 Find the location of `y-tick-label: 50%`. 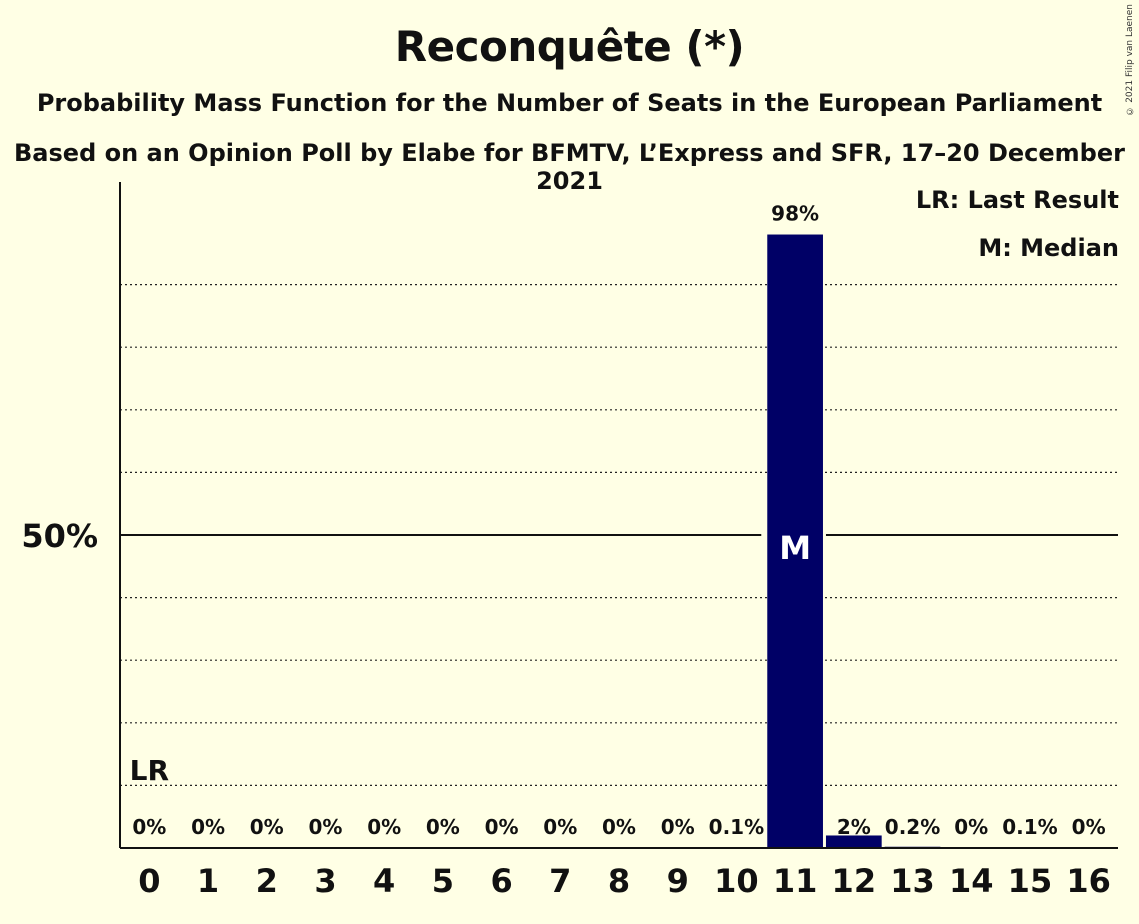

y-tick-label: 50% is located at coordinates (59, 536).